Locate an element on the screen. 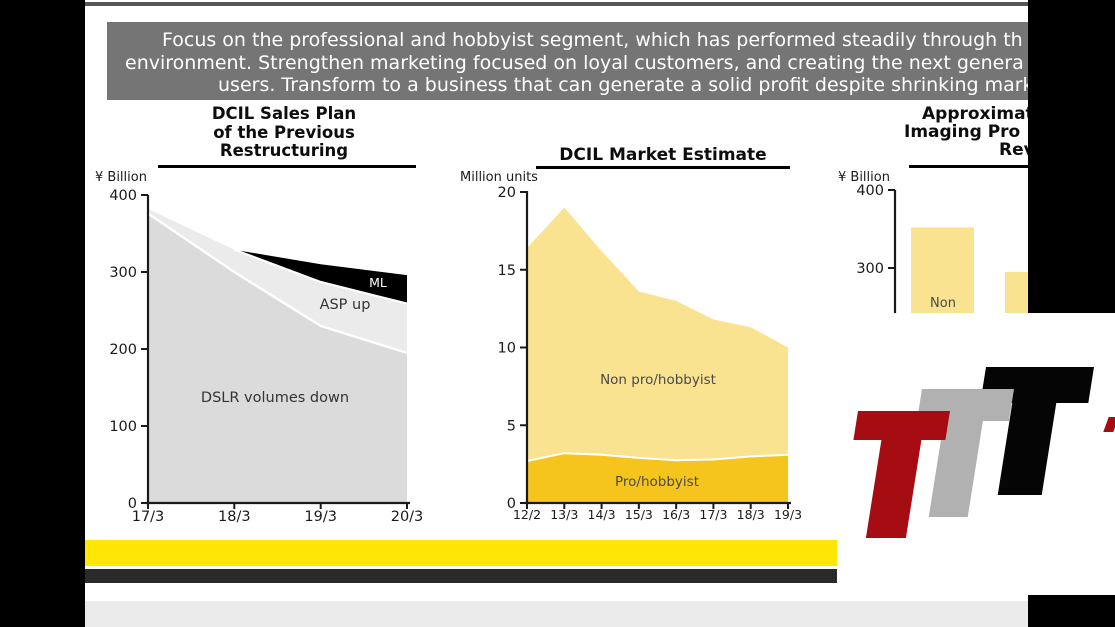 Image resolution: width=1115 pixels, height=627 pixels. chart2-pro-area-label: Pro/hobbyist is located at coordinates (657, 482).